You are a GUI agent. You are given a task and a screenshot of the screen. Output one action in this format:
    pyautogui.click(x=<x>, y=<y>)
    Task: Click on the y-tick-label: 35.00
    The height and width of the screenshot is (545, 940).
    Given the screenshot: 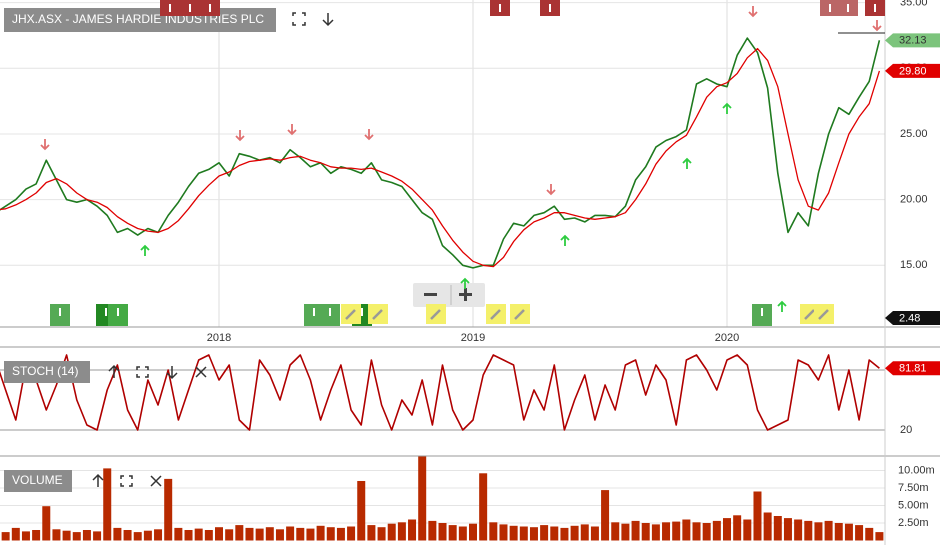 What is the action you would take?
    pyautogui.click(x=914, y=4)
    